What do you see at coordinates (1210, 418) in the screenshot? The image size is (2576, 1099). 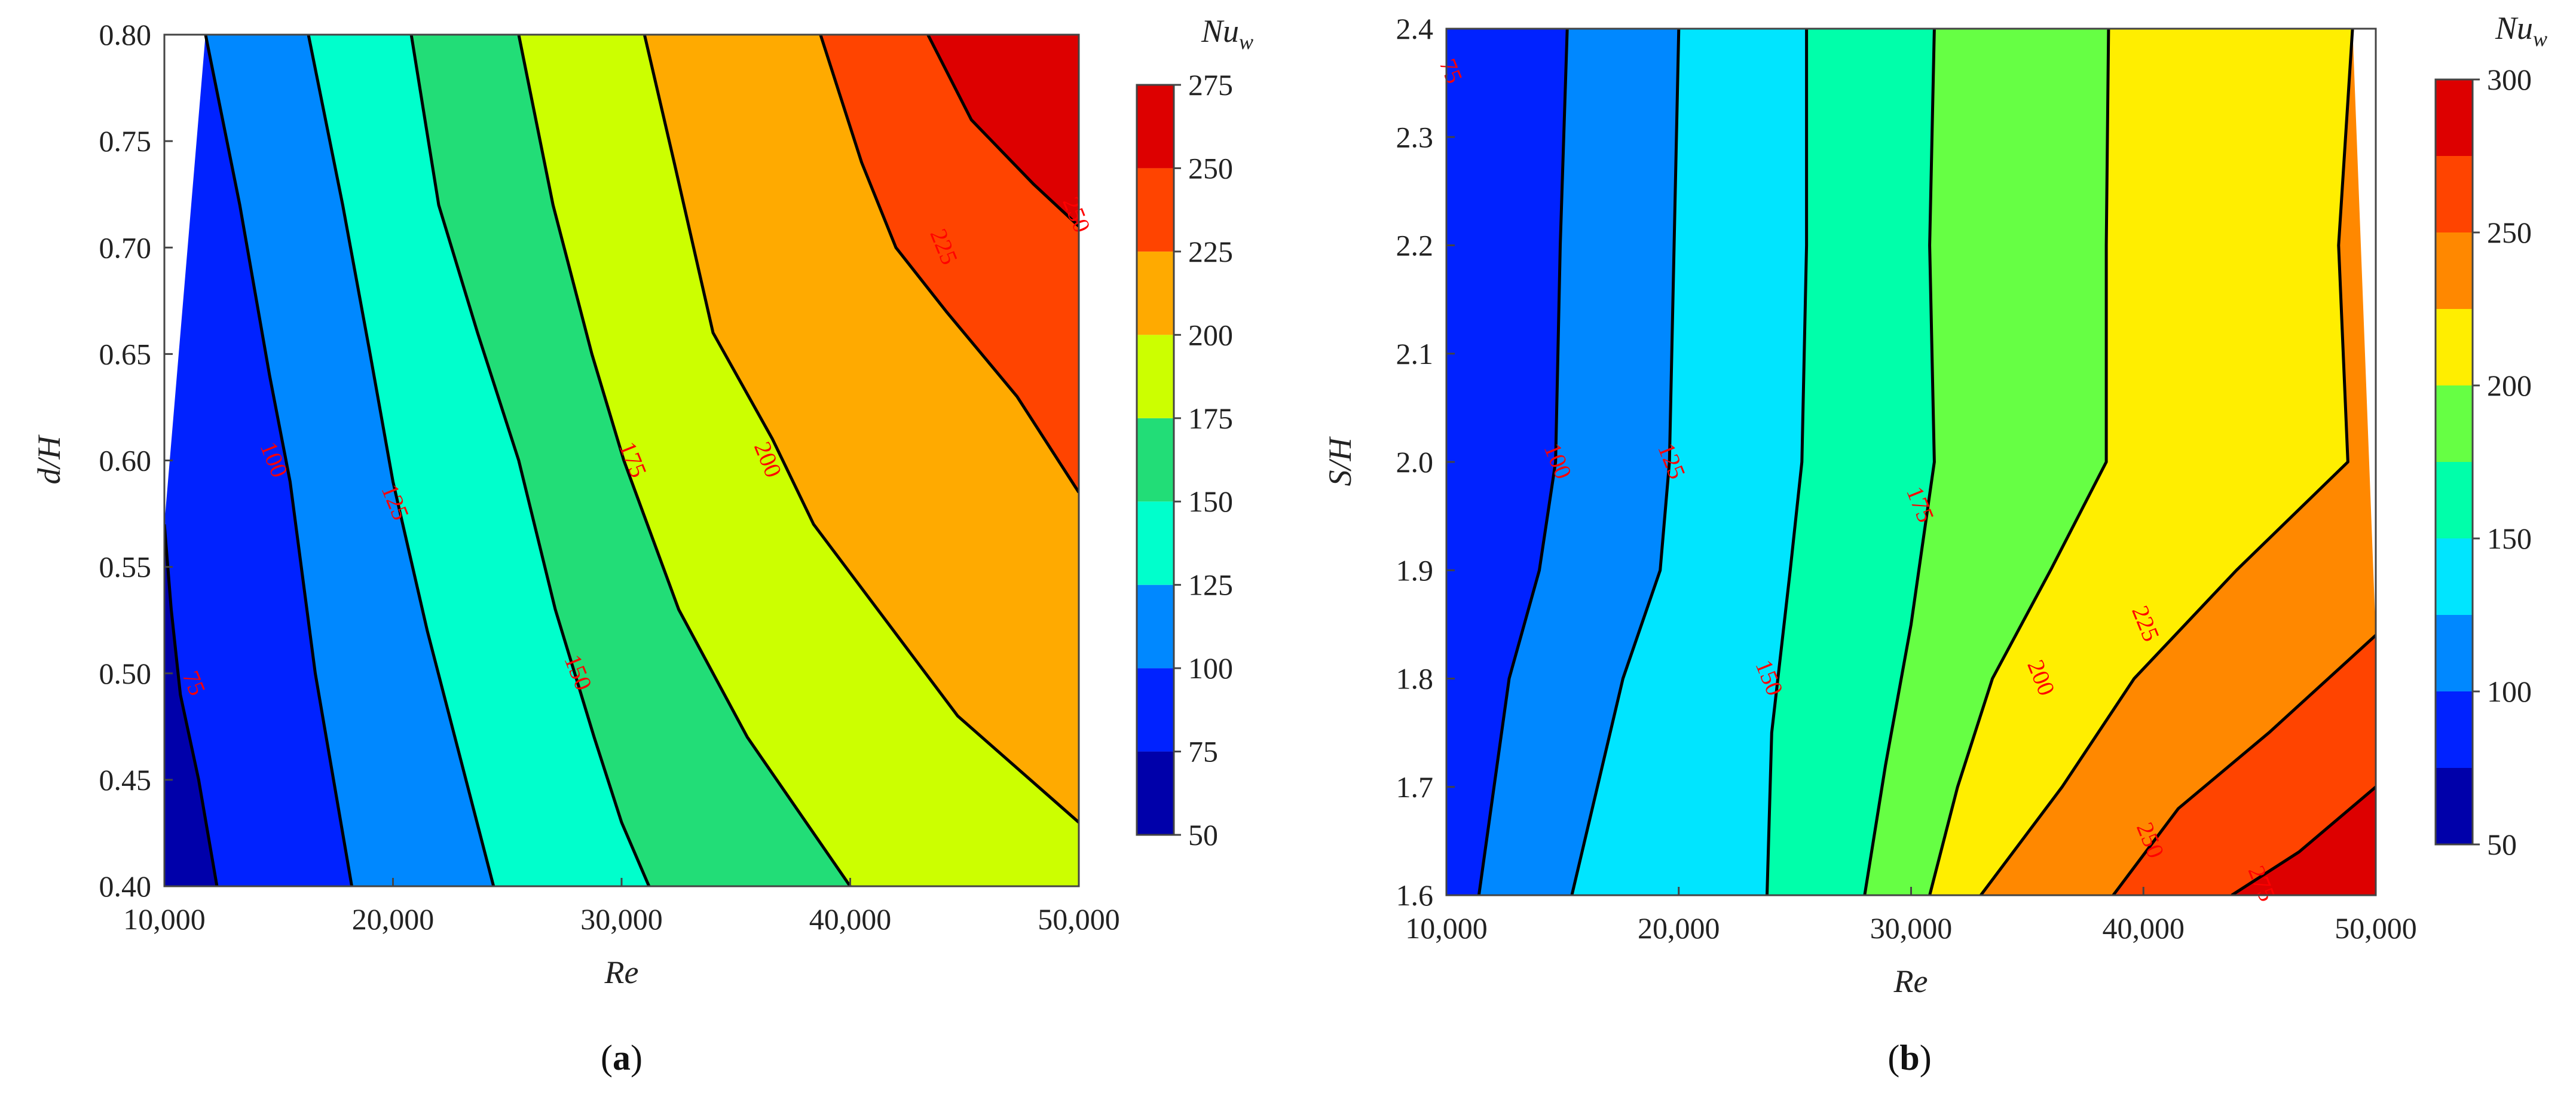 I see `colorbar-tick-label: 175` at bounding box center [1210, 418].